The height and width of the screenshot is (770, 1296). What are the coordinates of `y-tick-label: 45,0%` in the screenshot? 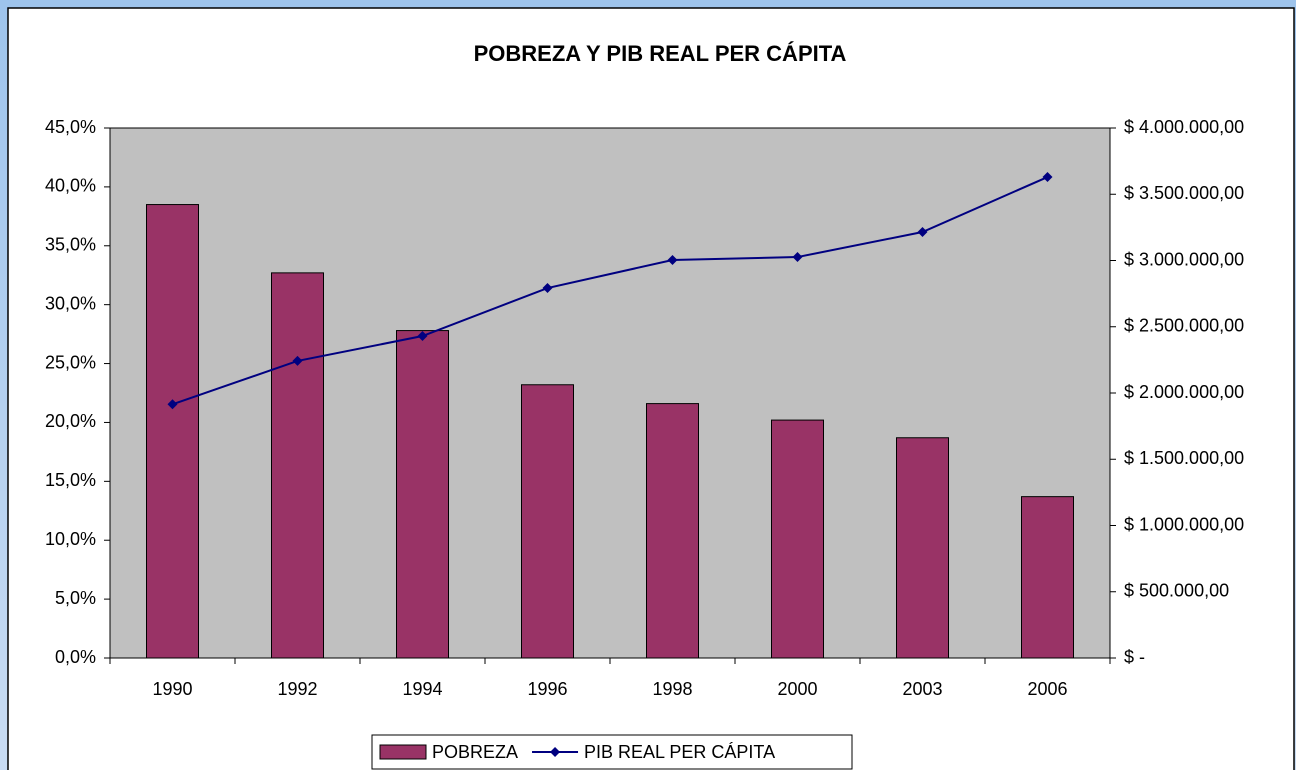 It's located at (70, 127).